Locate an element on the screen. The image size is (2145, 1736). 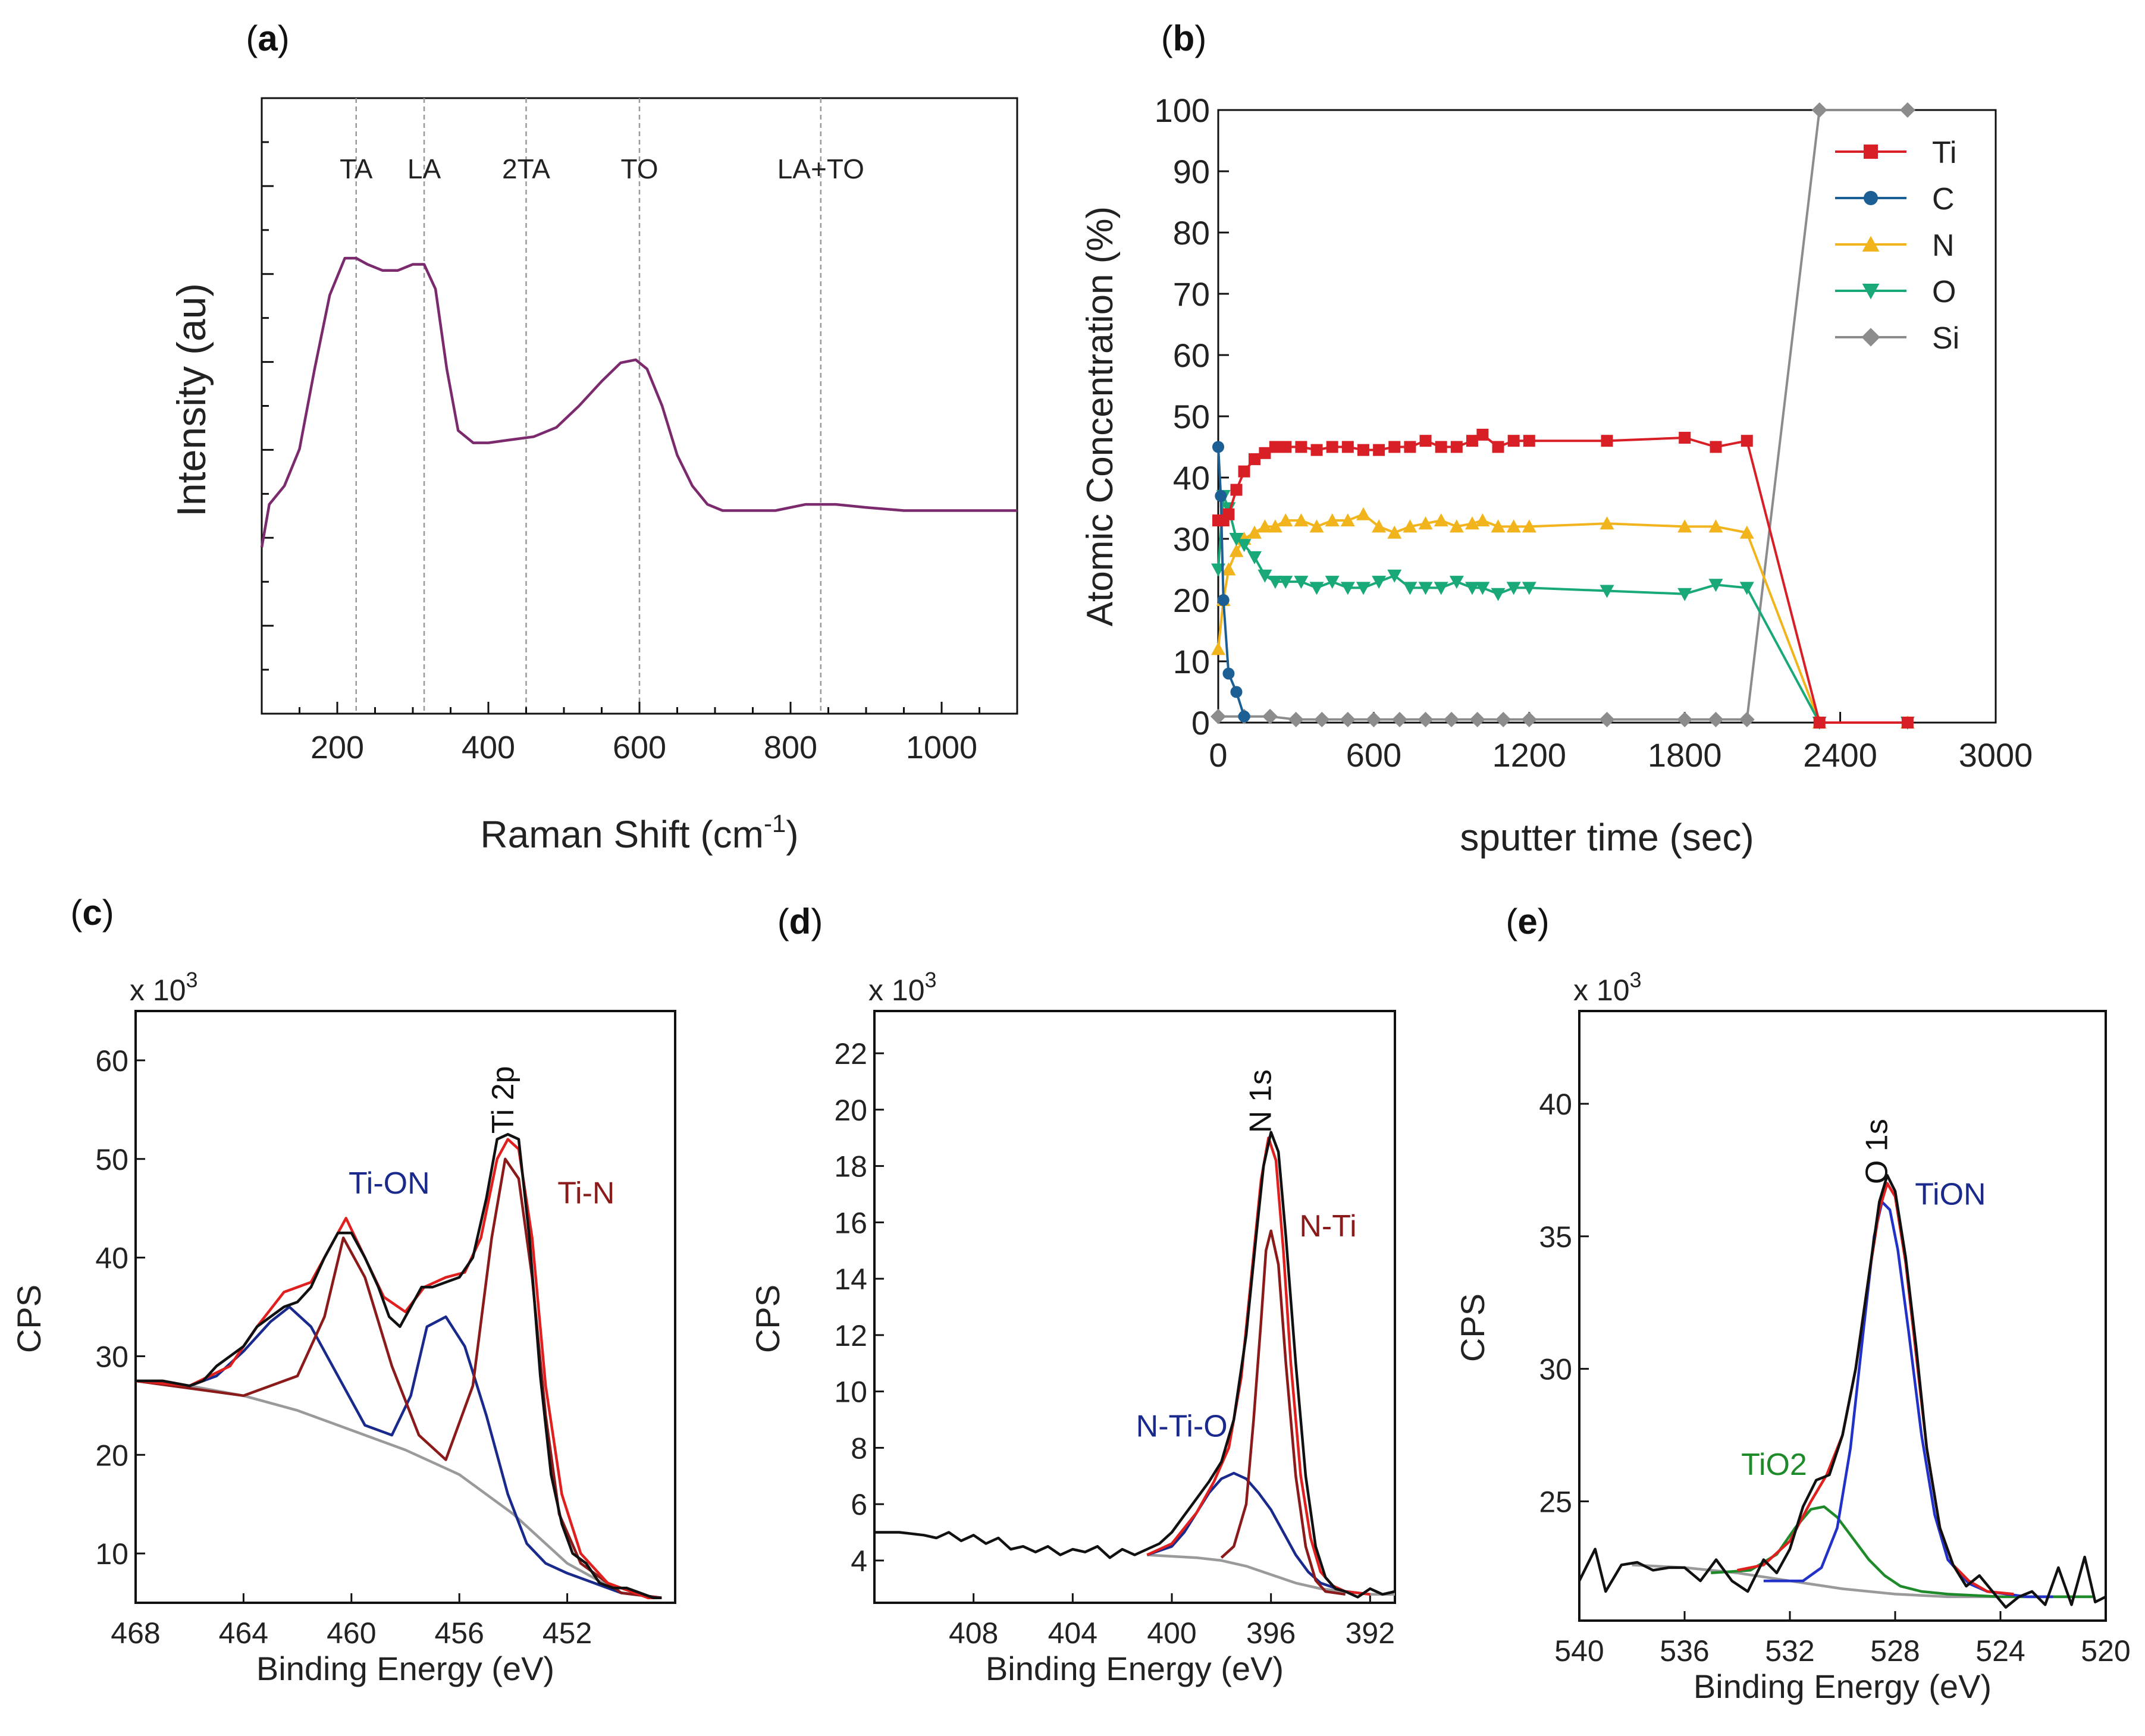
panel-label-letter: c is located at coordinates (92, 913).